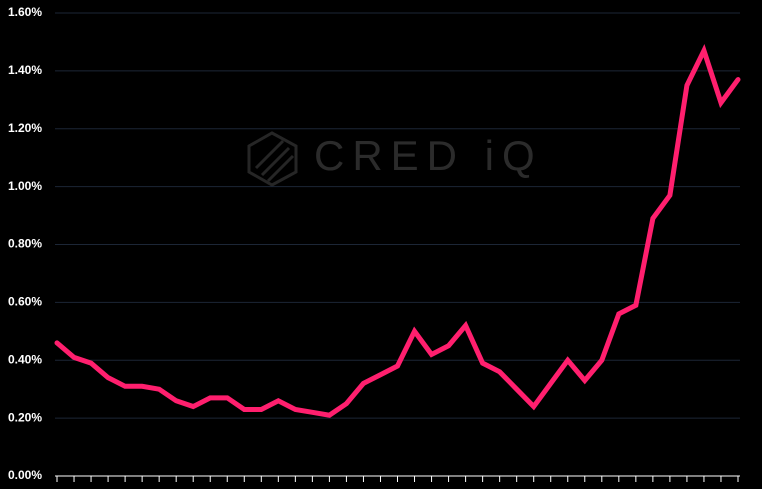 The width and height of the screenshot is (762, 489). What do you see at coordinates (25, 302) in the screenshot?
I see `y-tick-label: 0.60%` at bounding box center [25, 302].